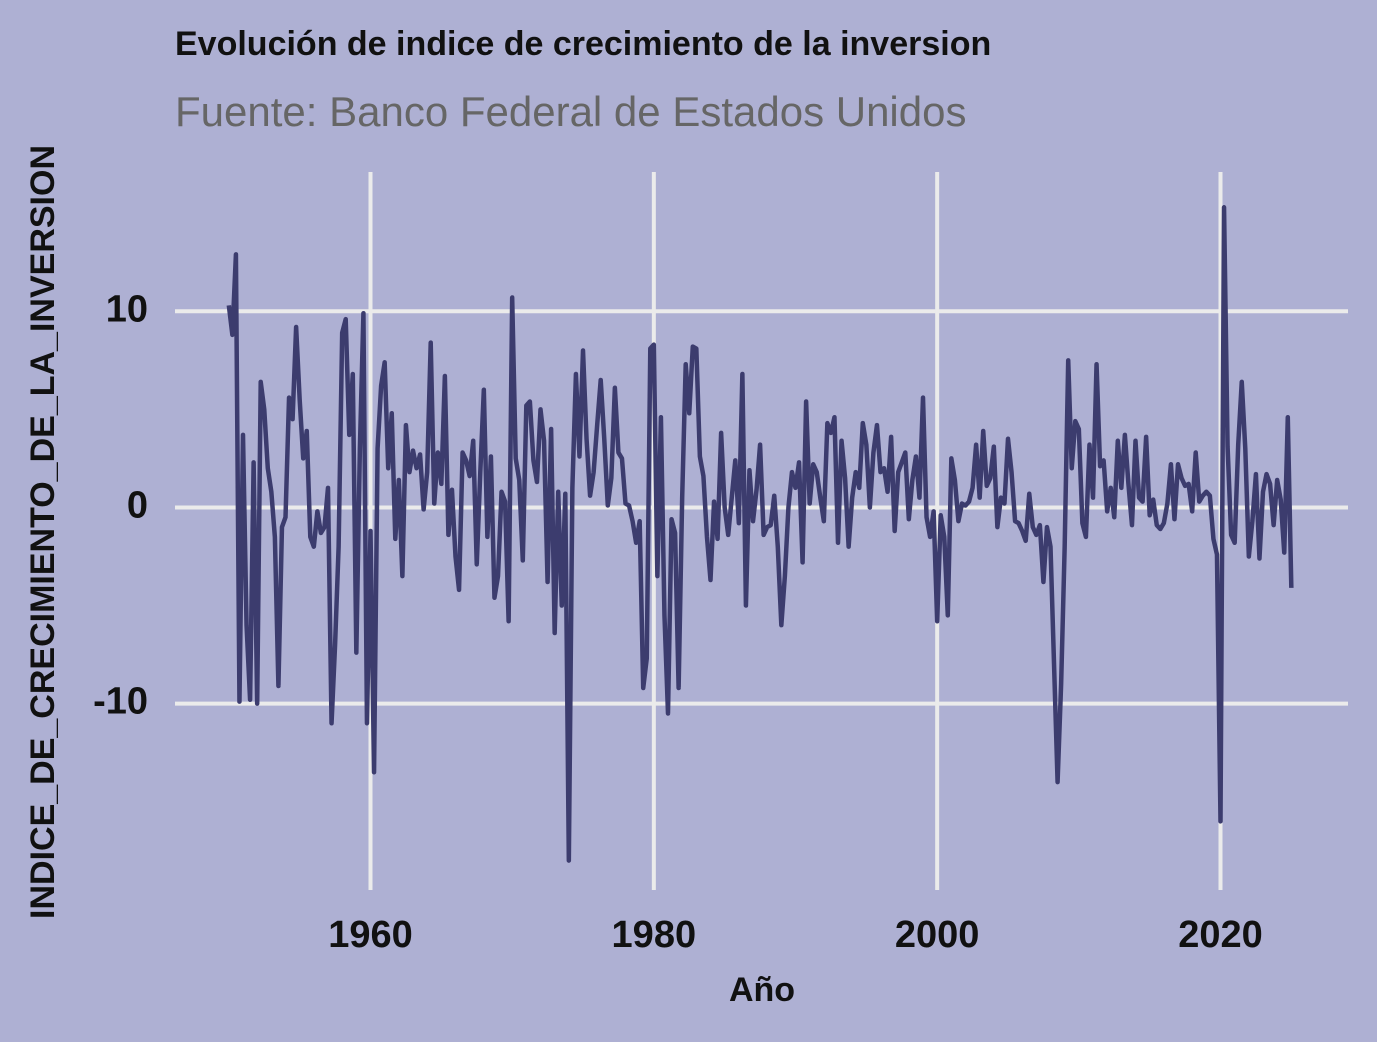 The image size is (1377, 1042). What do you see at coordinates (570, 111) in the screenshot?
I see `chart-subtitle: Fuente: Banco Federal de Estados Unidos` at bounding box center [570, 111].